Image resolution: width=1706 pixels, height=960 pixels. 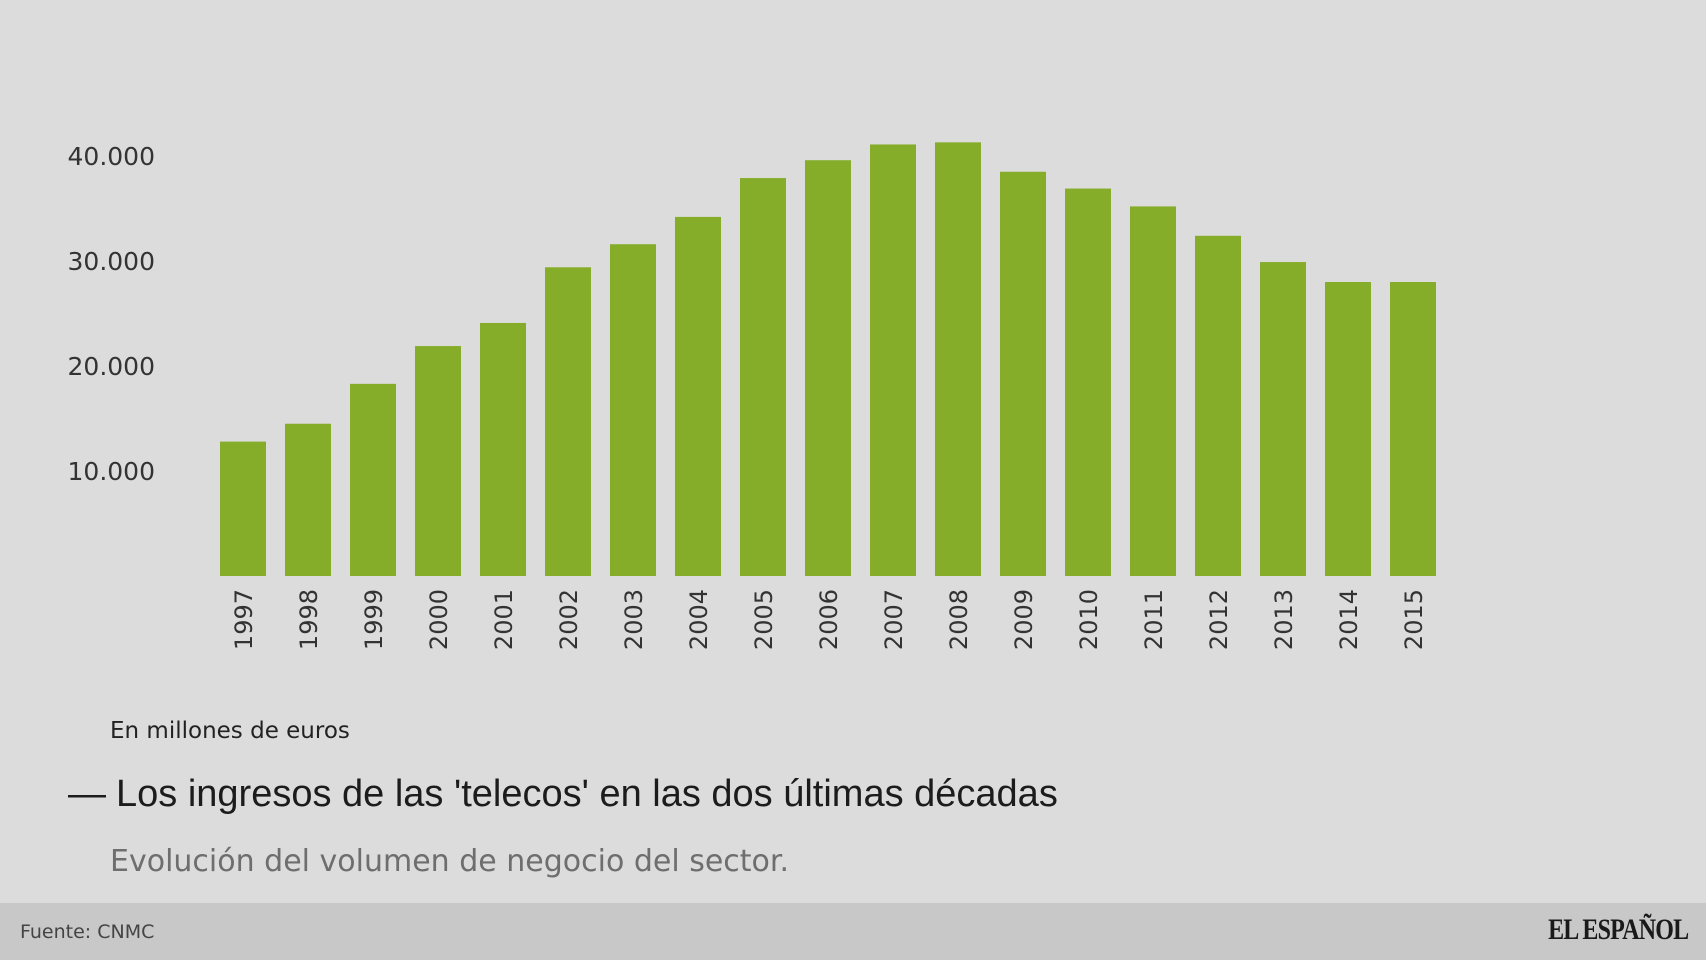 What do you see at coordinates (1413, 429) in the screenshot?
I see `bar-2015` at bounding box center [1413, 429].